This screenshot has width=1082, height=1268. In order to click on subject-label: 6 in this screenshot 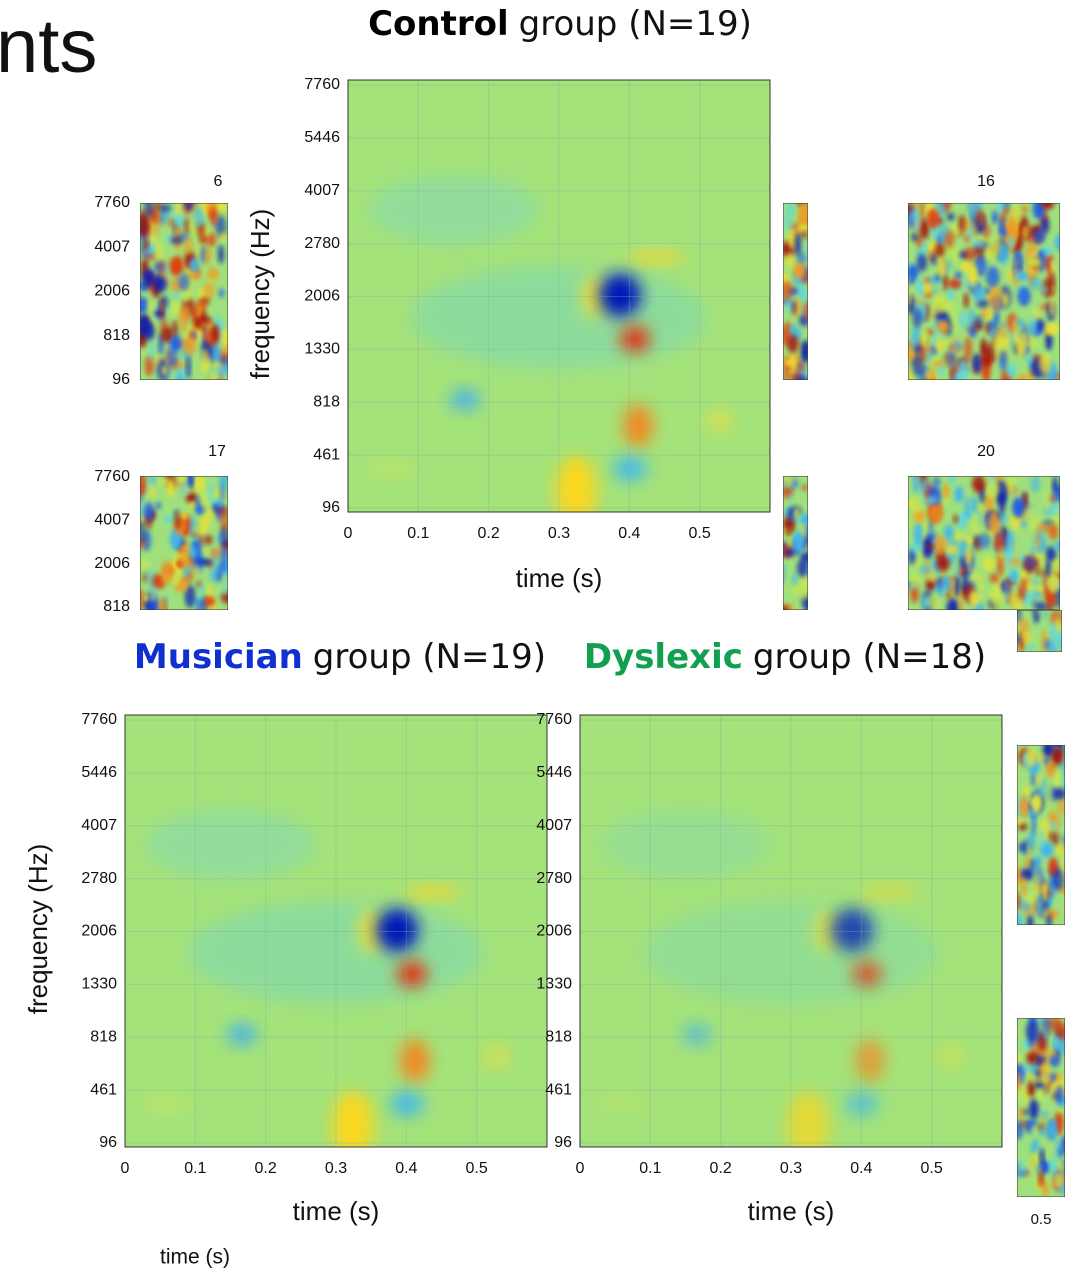, I will do `click(218, 181)`.